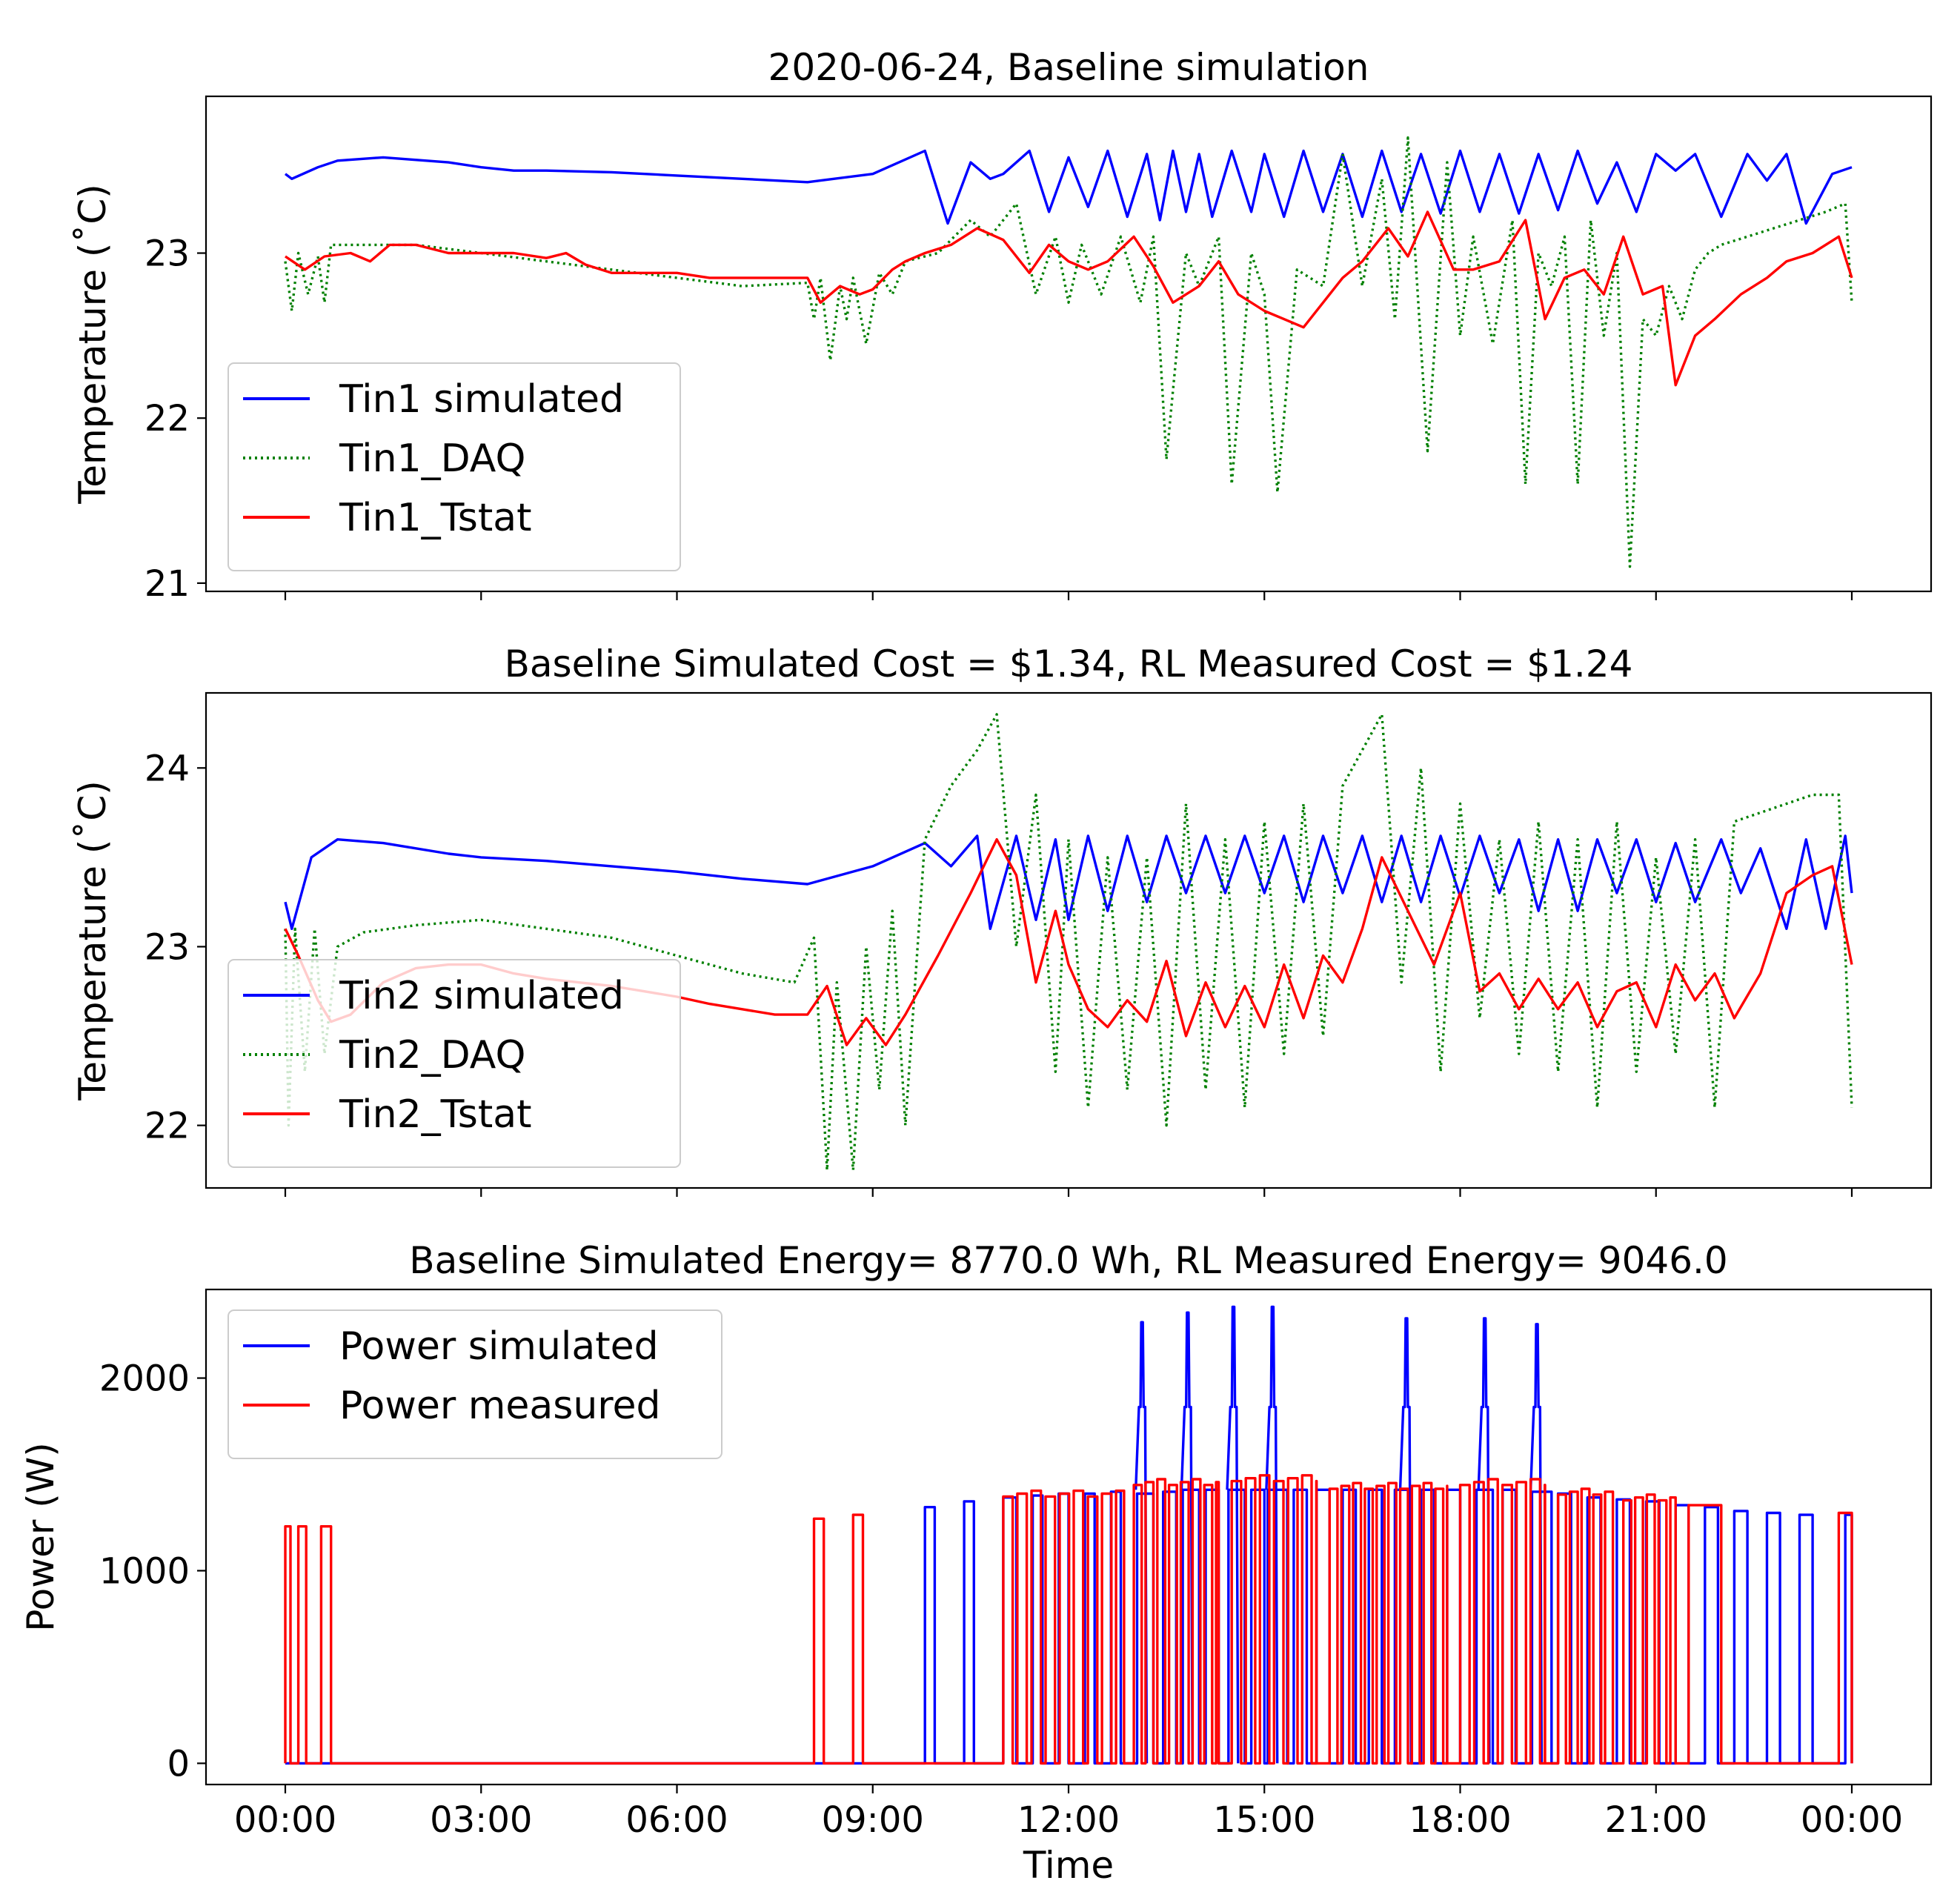  I want to click on legend-label: Power measured, so click(500, 1406).